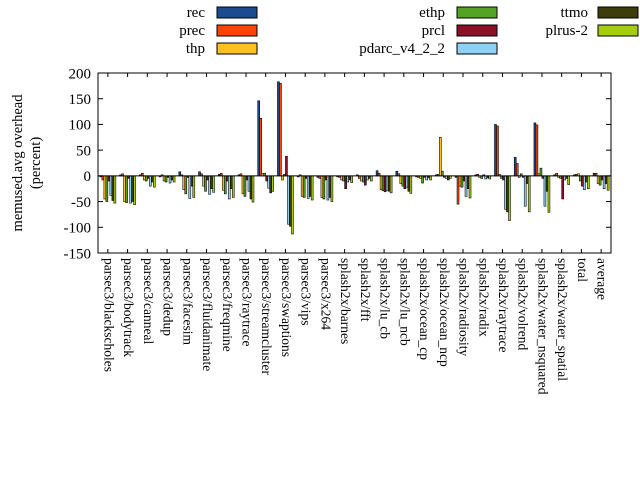 The height and width of the screenshot is (480, 640). I want to click on x-category-label: parsec3/bodytrack, so click(128, 307).